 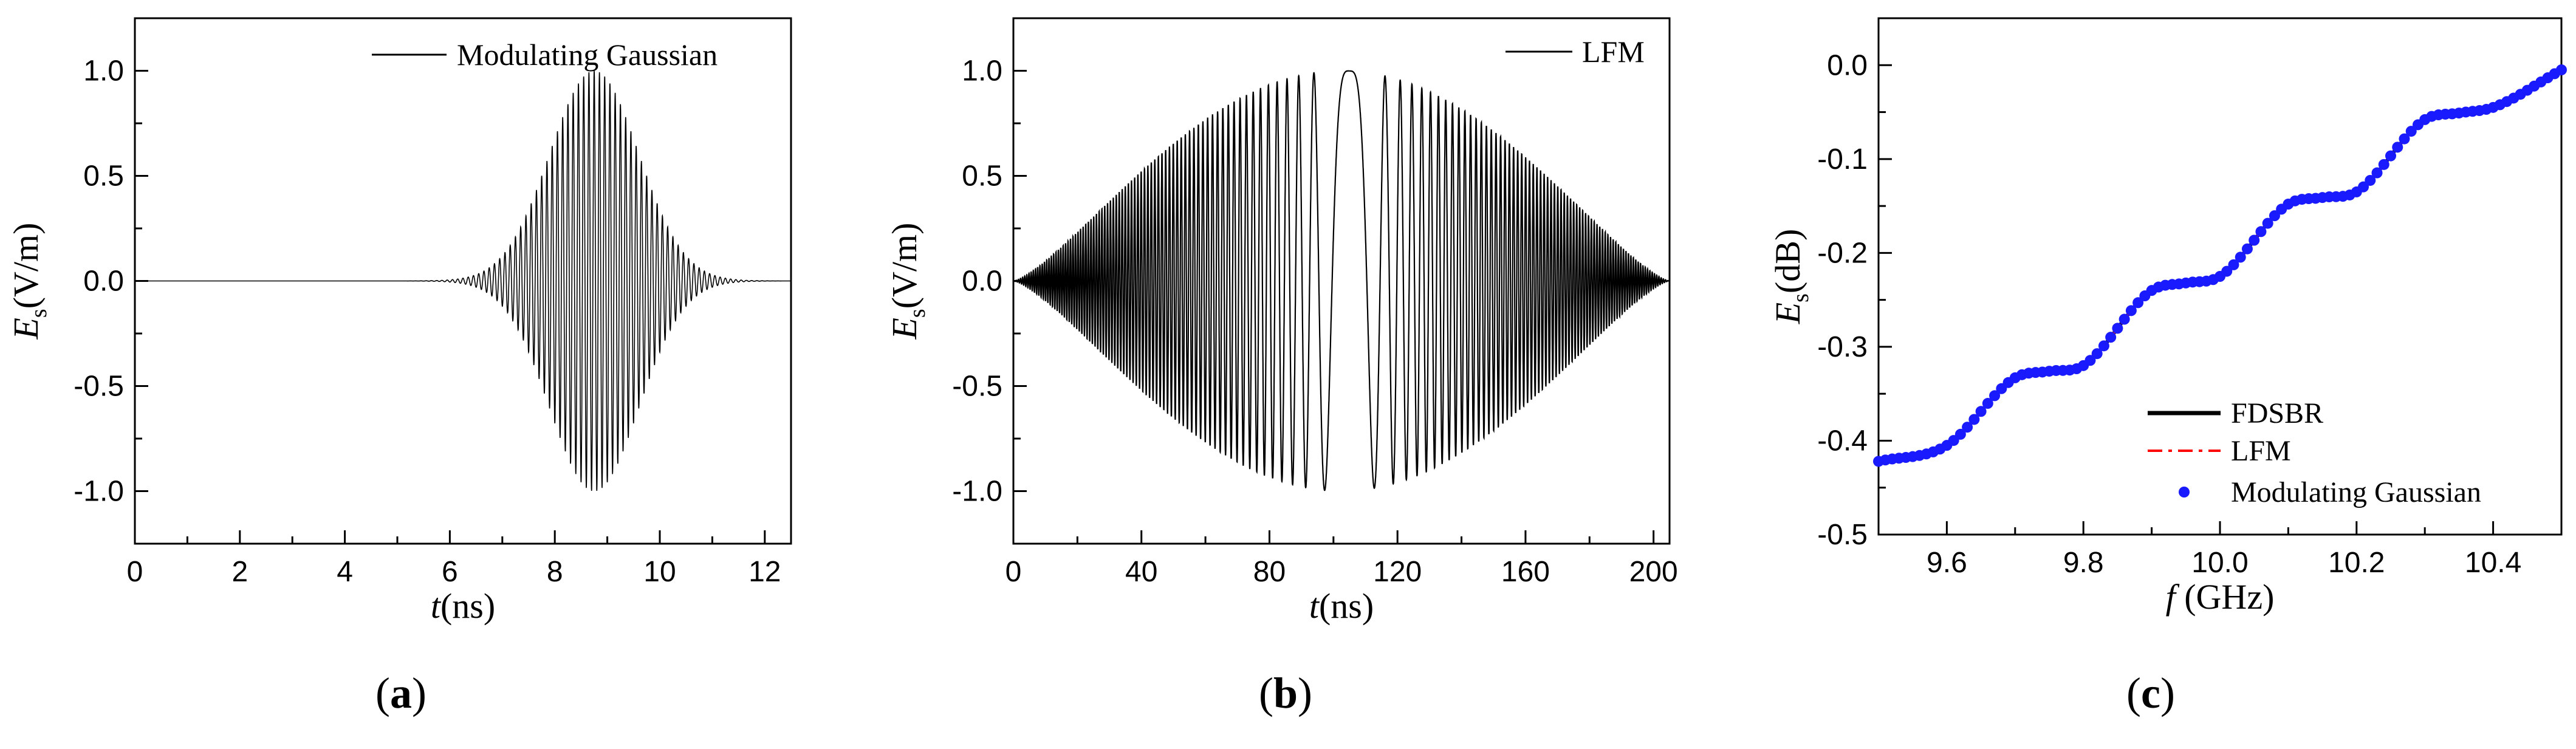 I want to click on caption-a: (a), so click(x=400, y=693).